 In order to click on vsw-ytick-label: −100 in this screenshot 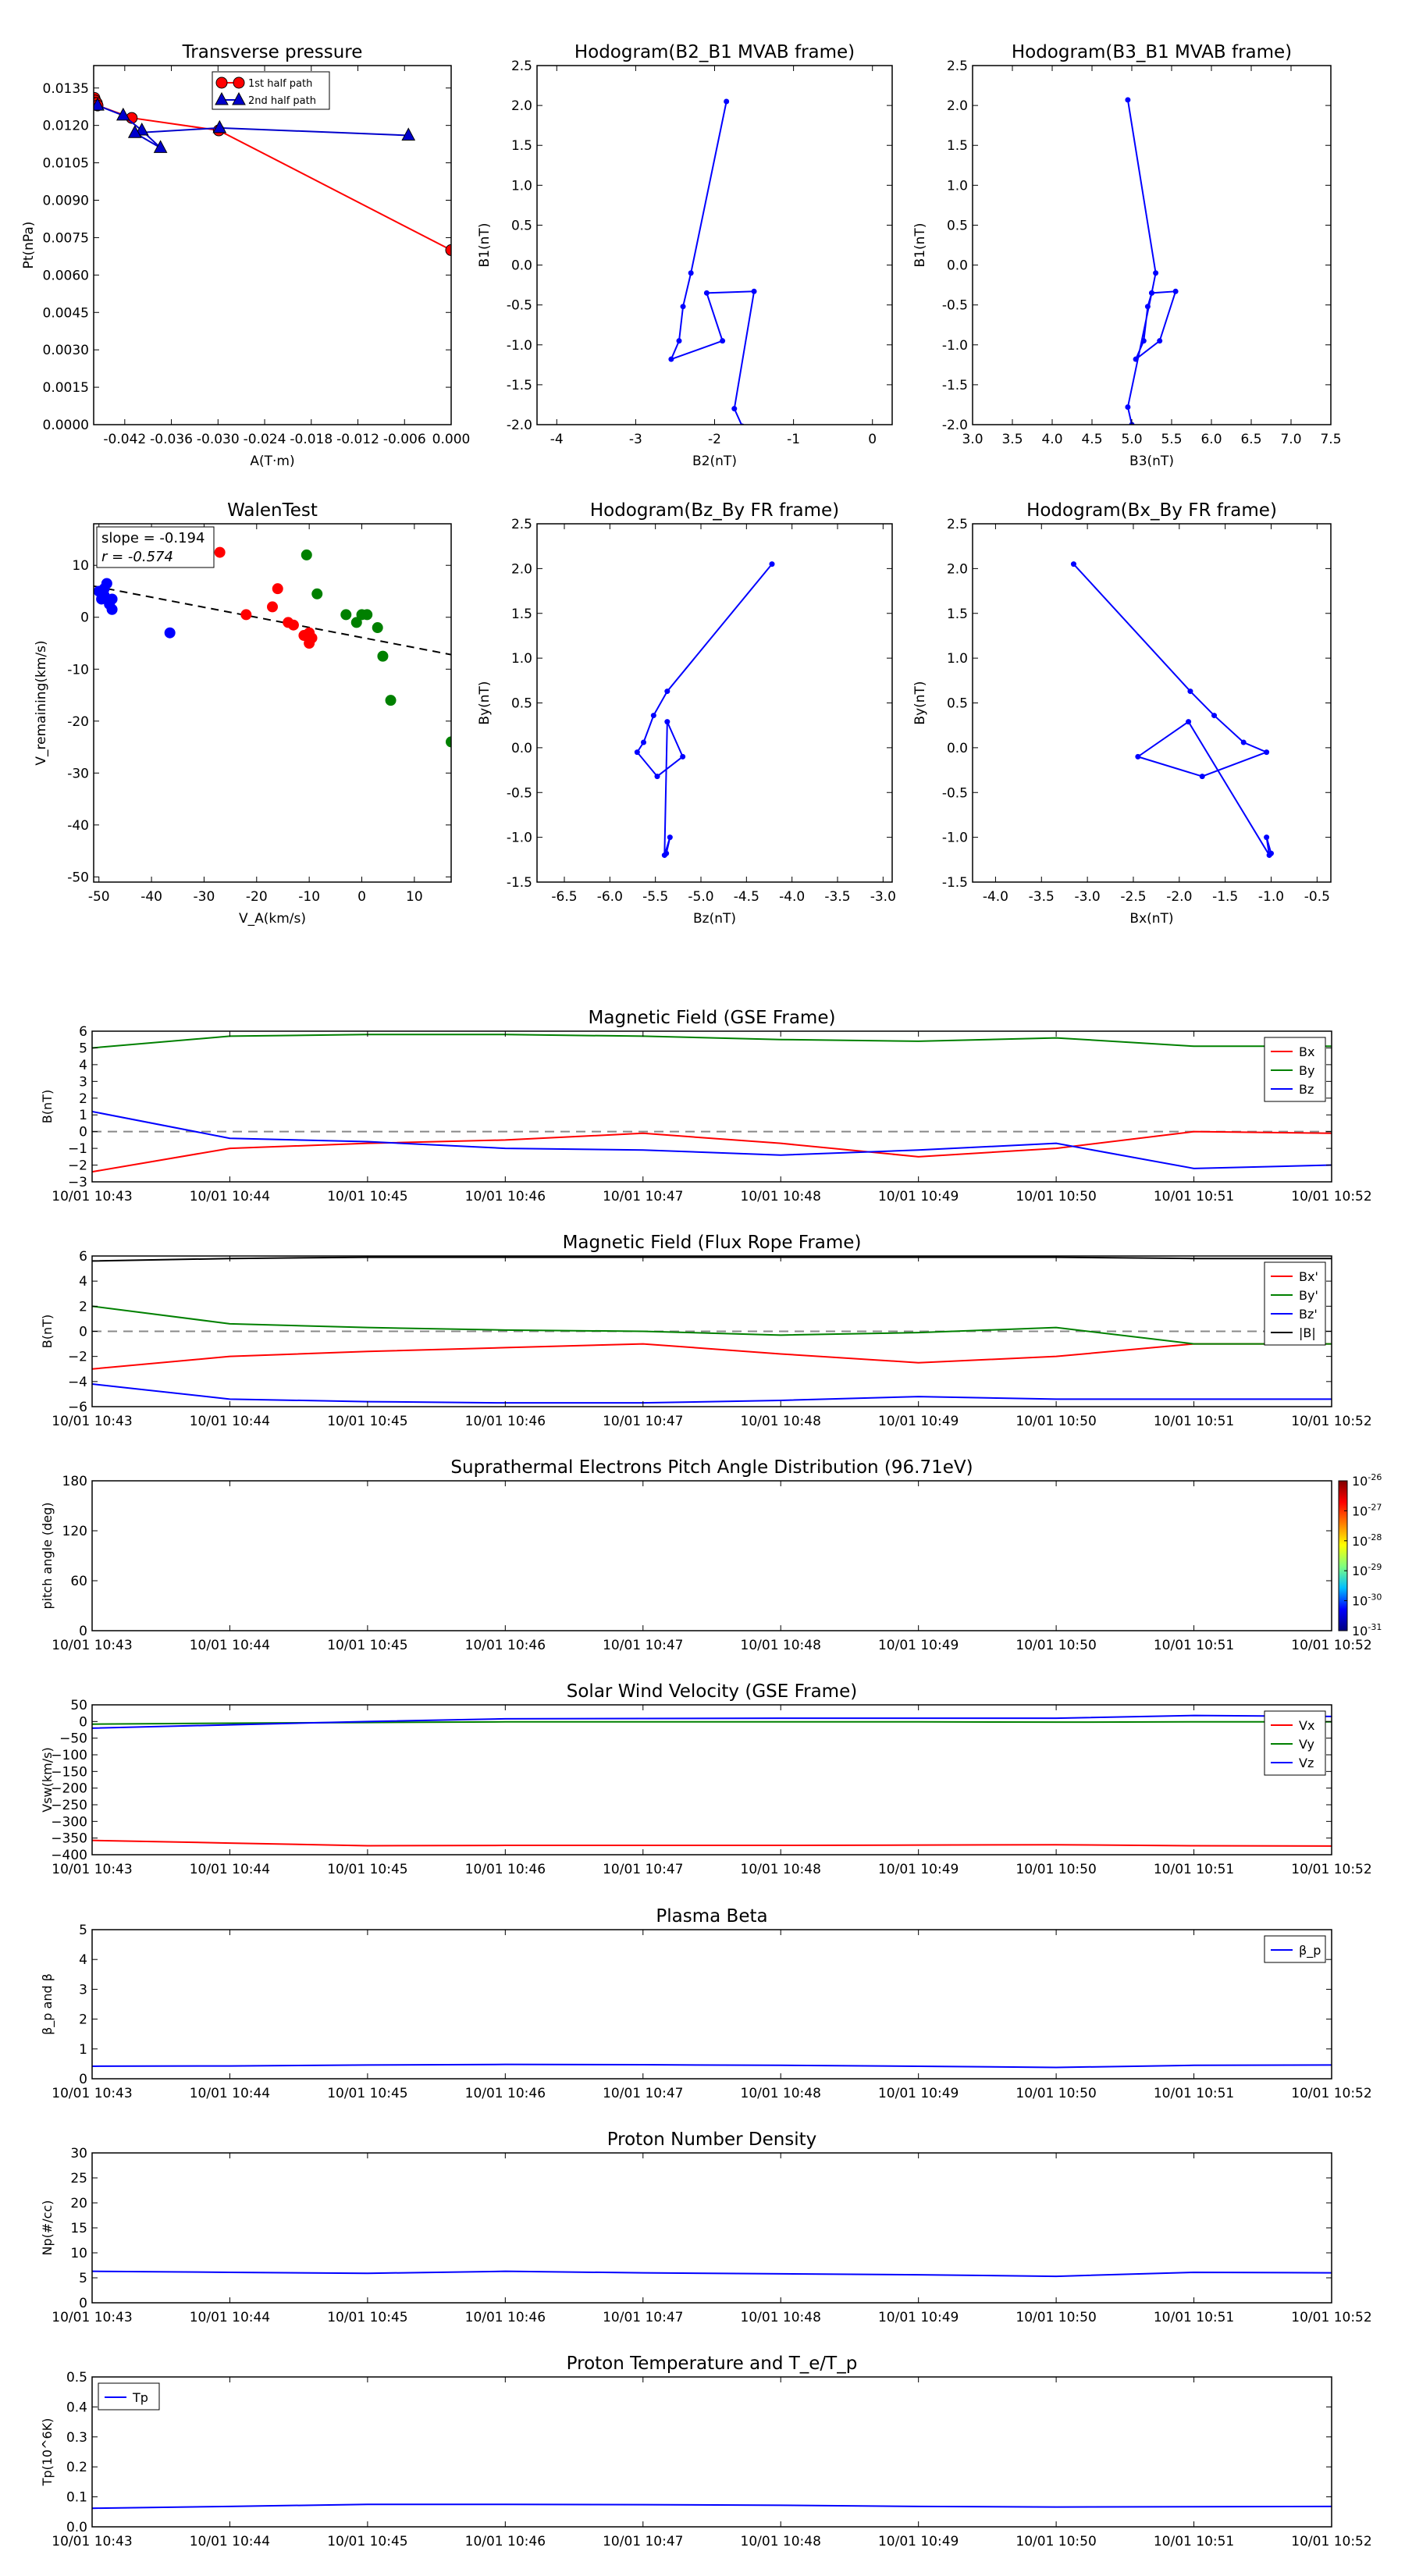, I will do `click(69, 1756)`.